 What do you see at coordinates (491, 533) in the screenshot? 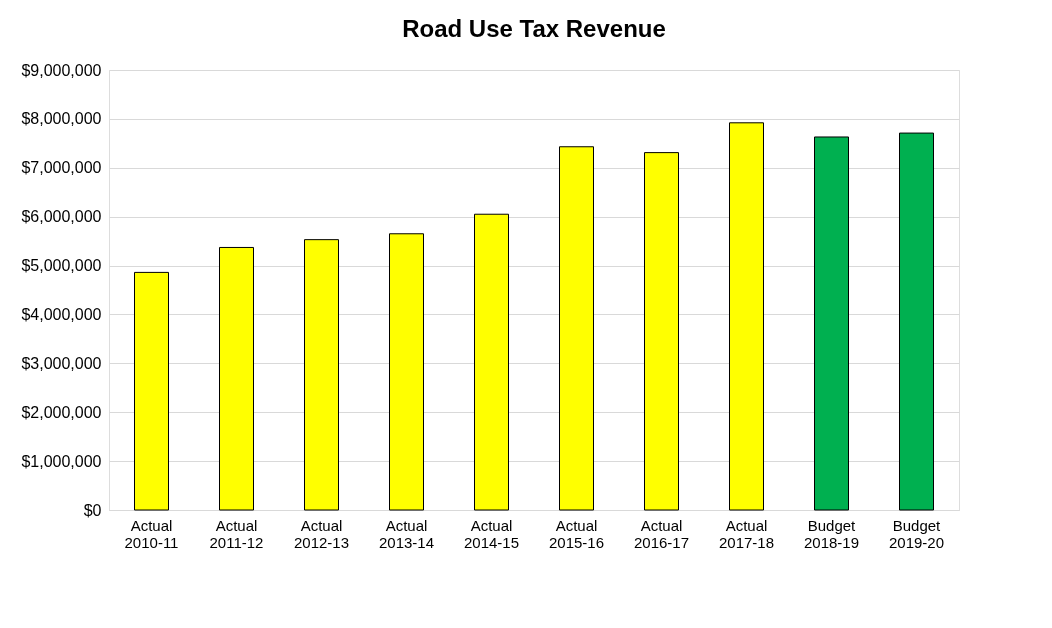
I see `x-tick-label: Actual 2014-15` at bounding box center [491, 533].